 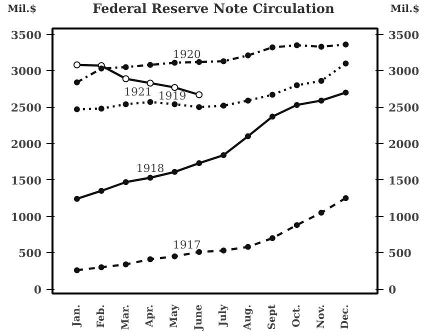 What do you see at coordinates (321, 316) in the screenshot?
I see `x-tick-label: Nov.` at bounding box center [321, 316].